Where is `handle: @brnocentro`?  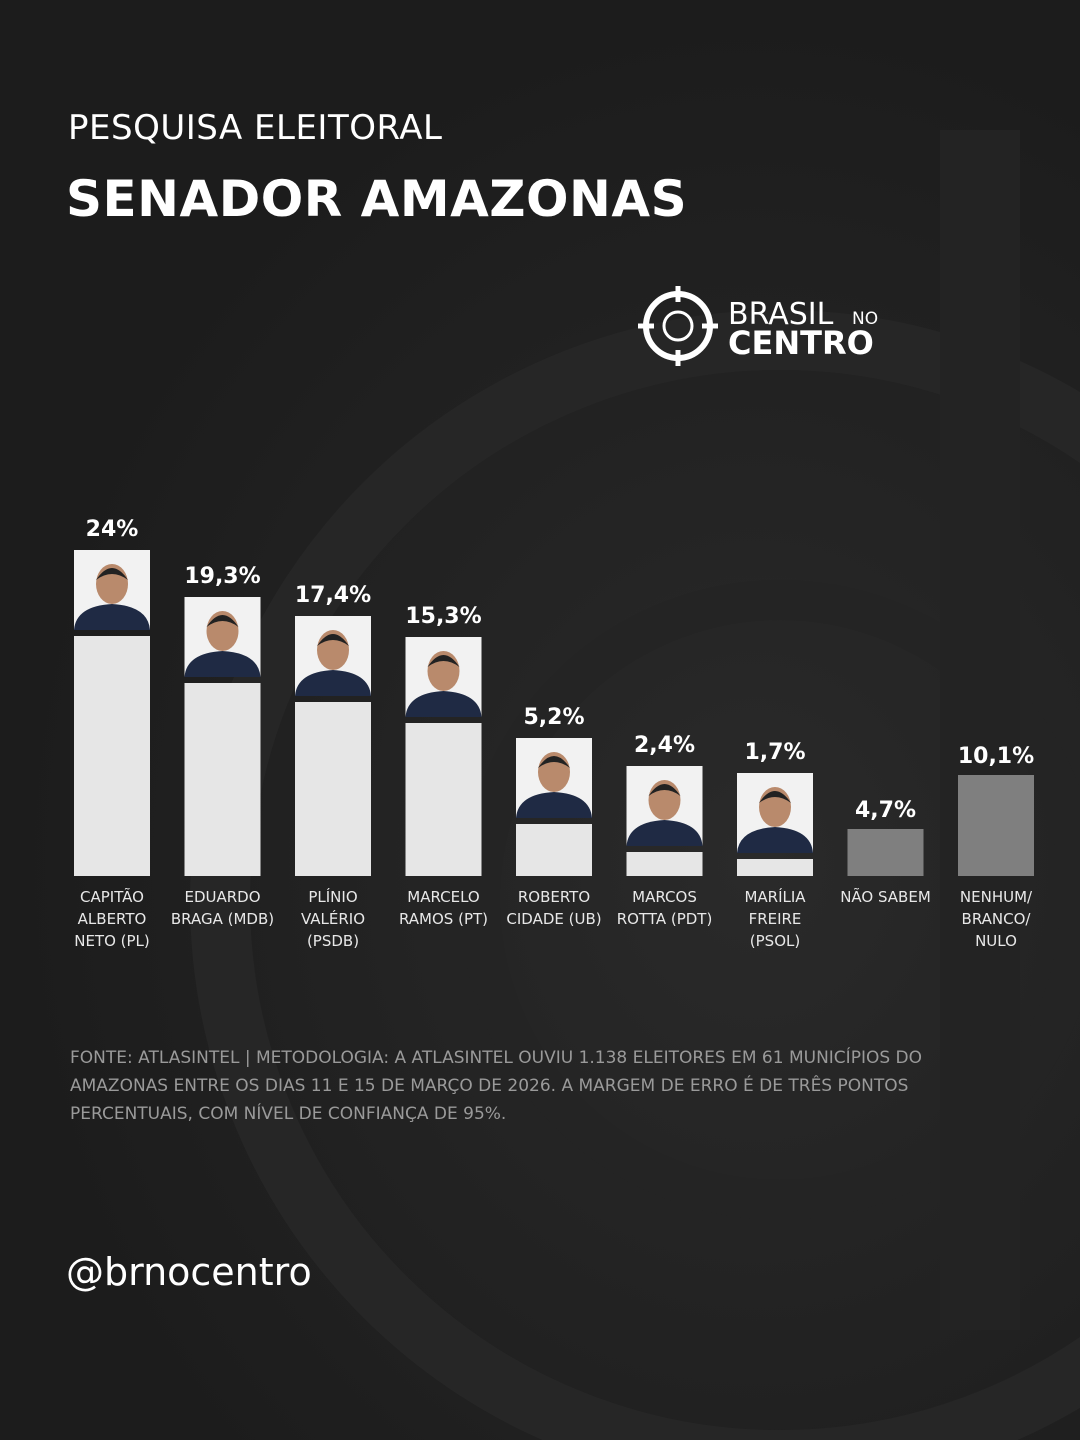
handle: @brnocentro is located at coordinates (189, 1272).